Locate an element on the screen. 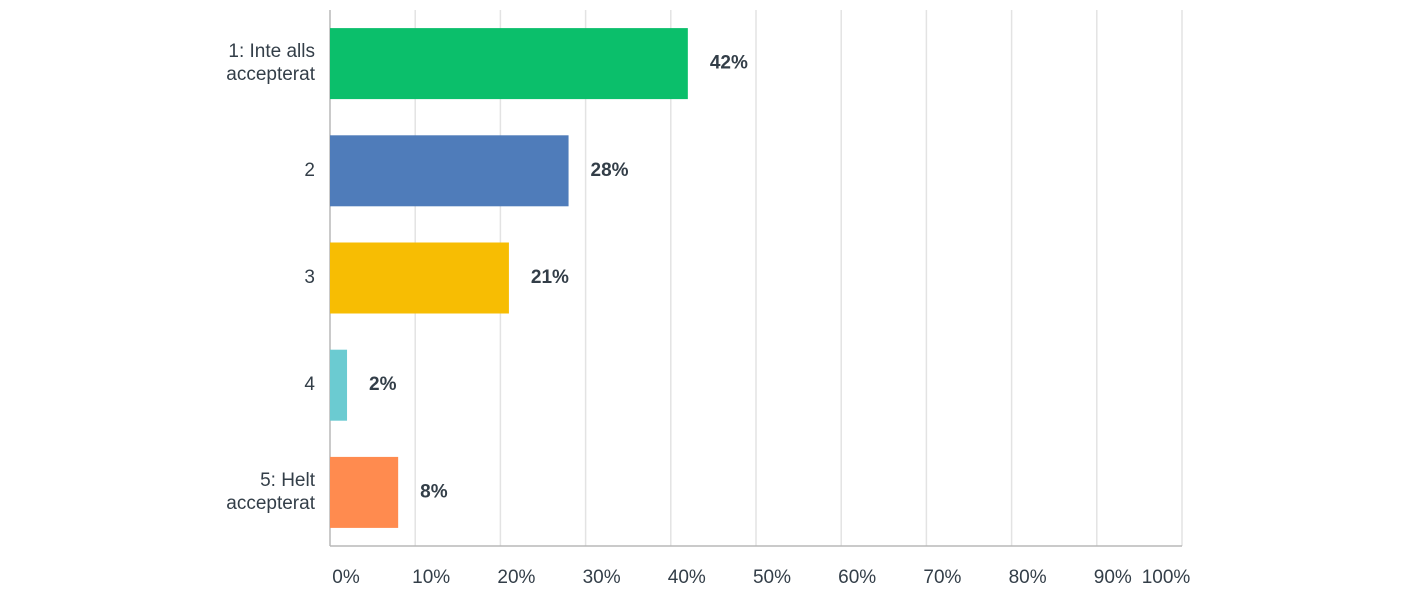 The image size is (1420, 600). y-tick-label: 4 is located at coordinates (309, 384).